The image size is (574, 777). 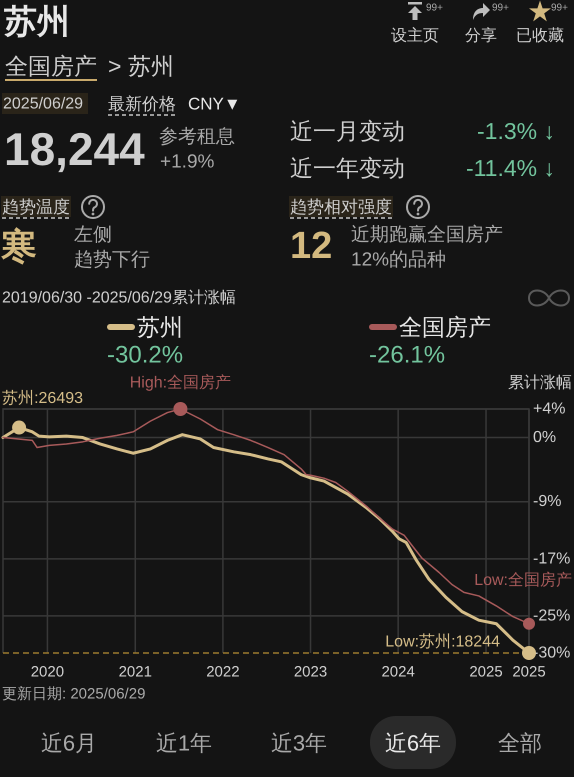 I want to click on text: 全部, so click(x=520, y=743).